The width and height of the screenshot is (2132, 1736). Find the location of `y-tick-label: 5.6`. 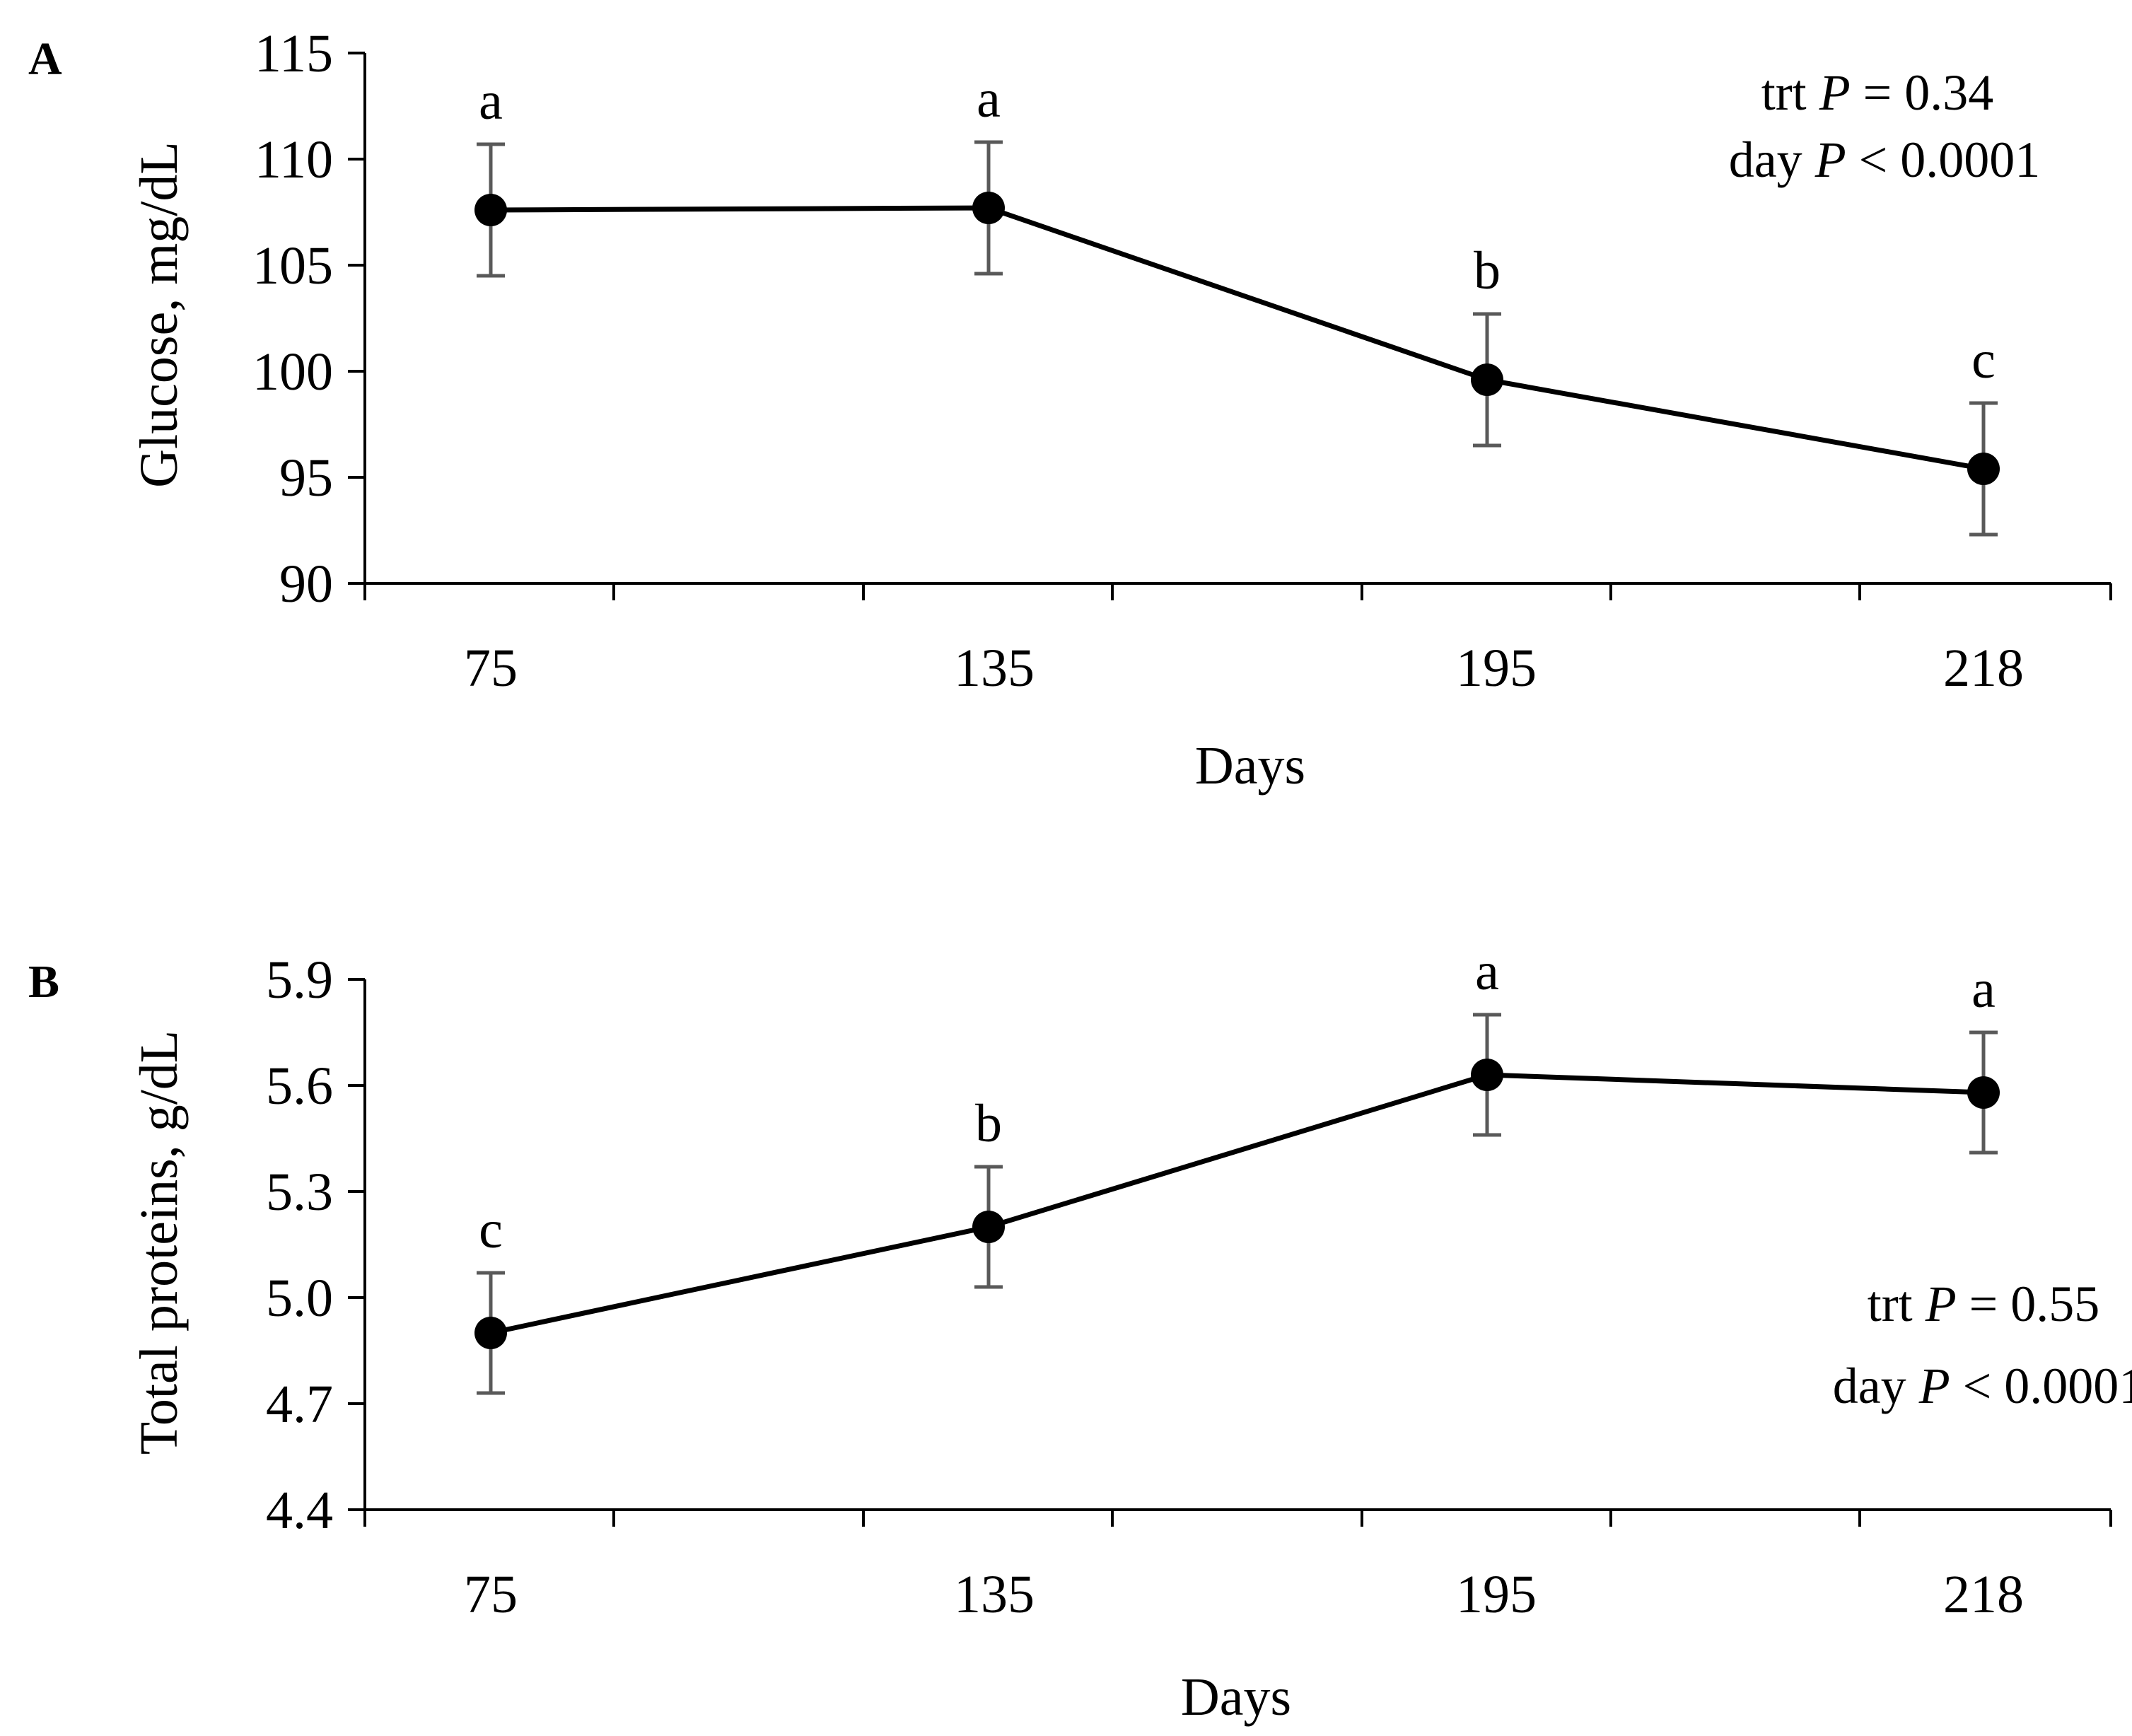

y-tick-label: 5.6 is located at coordinates (300, 1086).